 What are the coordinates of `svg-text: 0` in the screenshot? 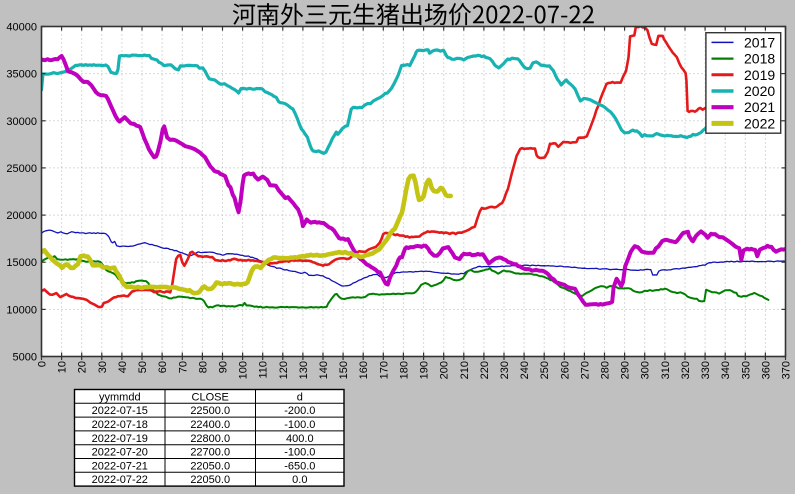 It's located at (43, 364).